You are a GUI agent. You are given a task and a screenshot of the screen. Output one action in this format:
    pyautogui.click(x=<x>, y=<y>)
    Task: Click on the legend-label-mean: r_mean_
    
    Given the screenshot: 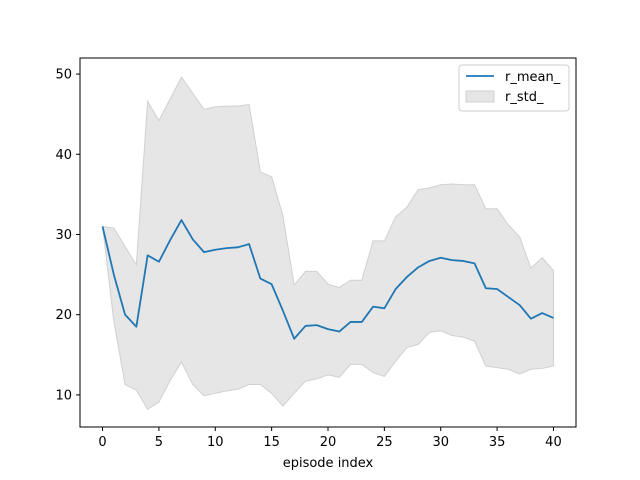 What is the action you would take?
    pyautogui.click(x=533, y=77)
    